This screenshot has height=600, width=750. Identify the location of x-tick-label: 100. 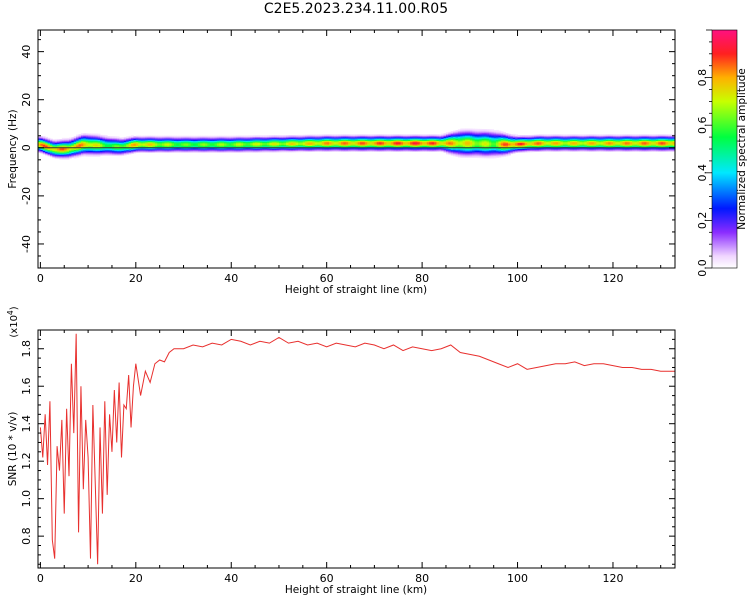
(517, 578).